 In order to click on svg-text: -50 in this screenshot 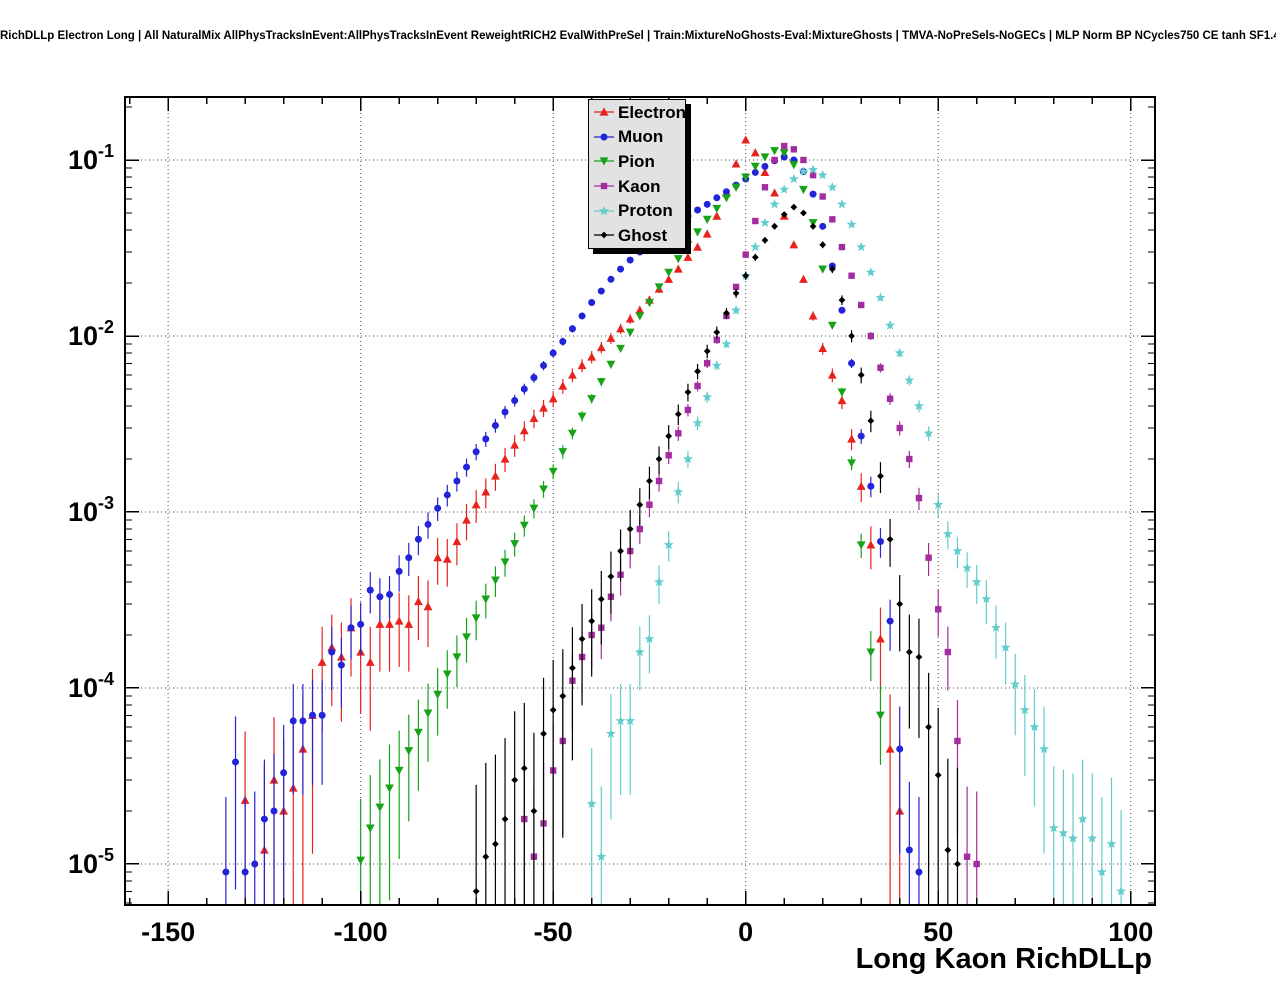, I will do `click(553, 932)`.